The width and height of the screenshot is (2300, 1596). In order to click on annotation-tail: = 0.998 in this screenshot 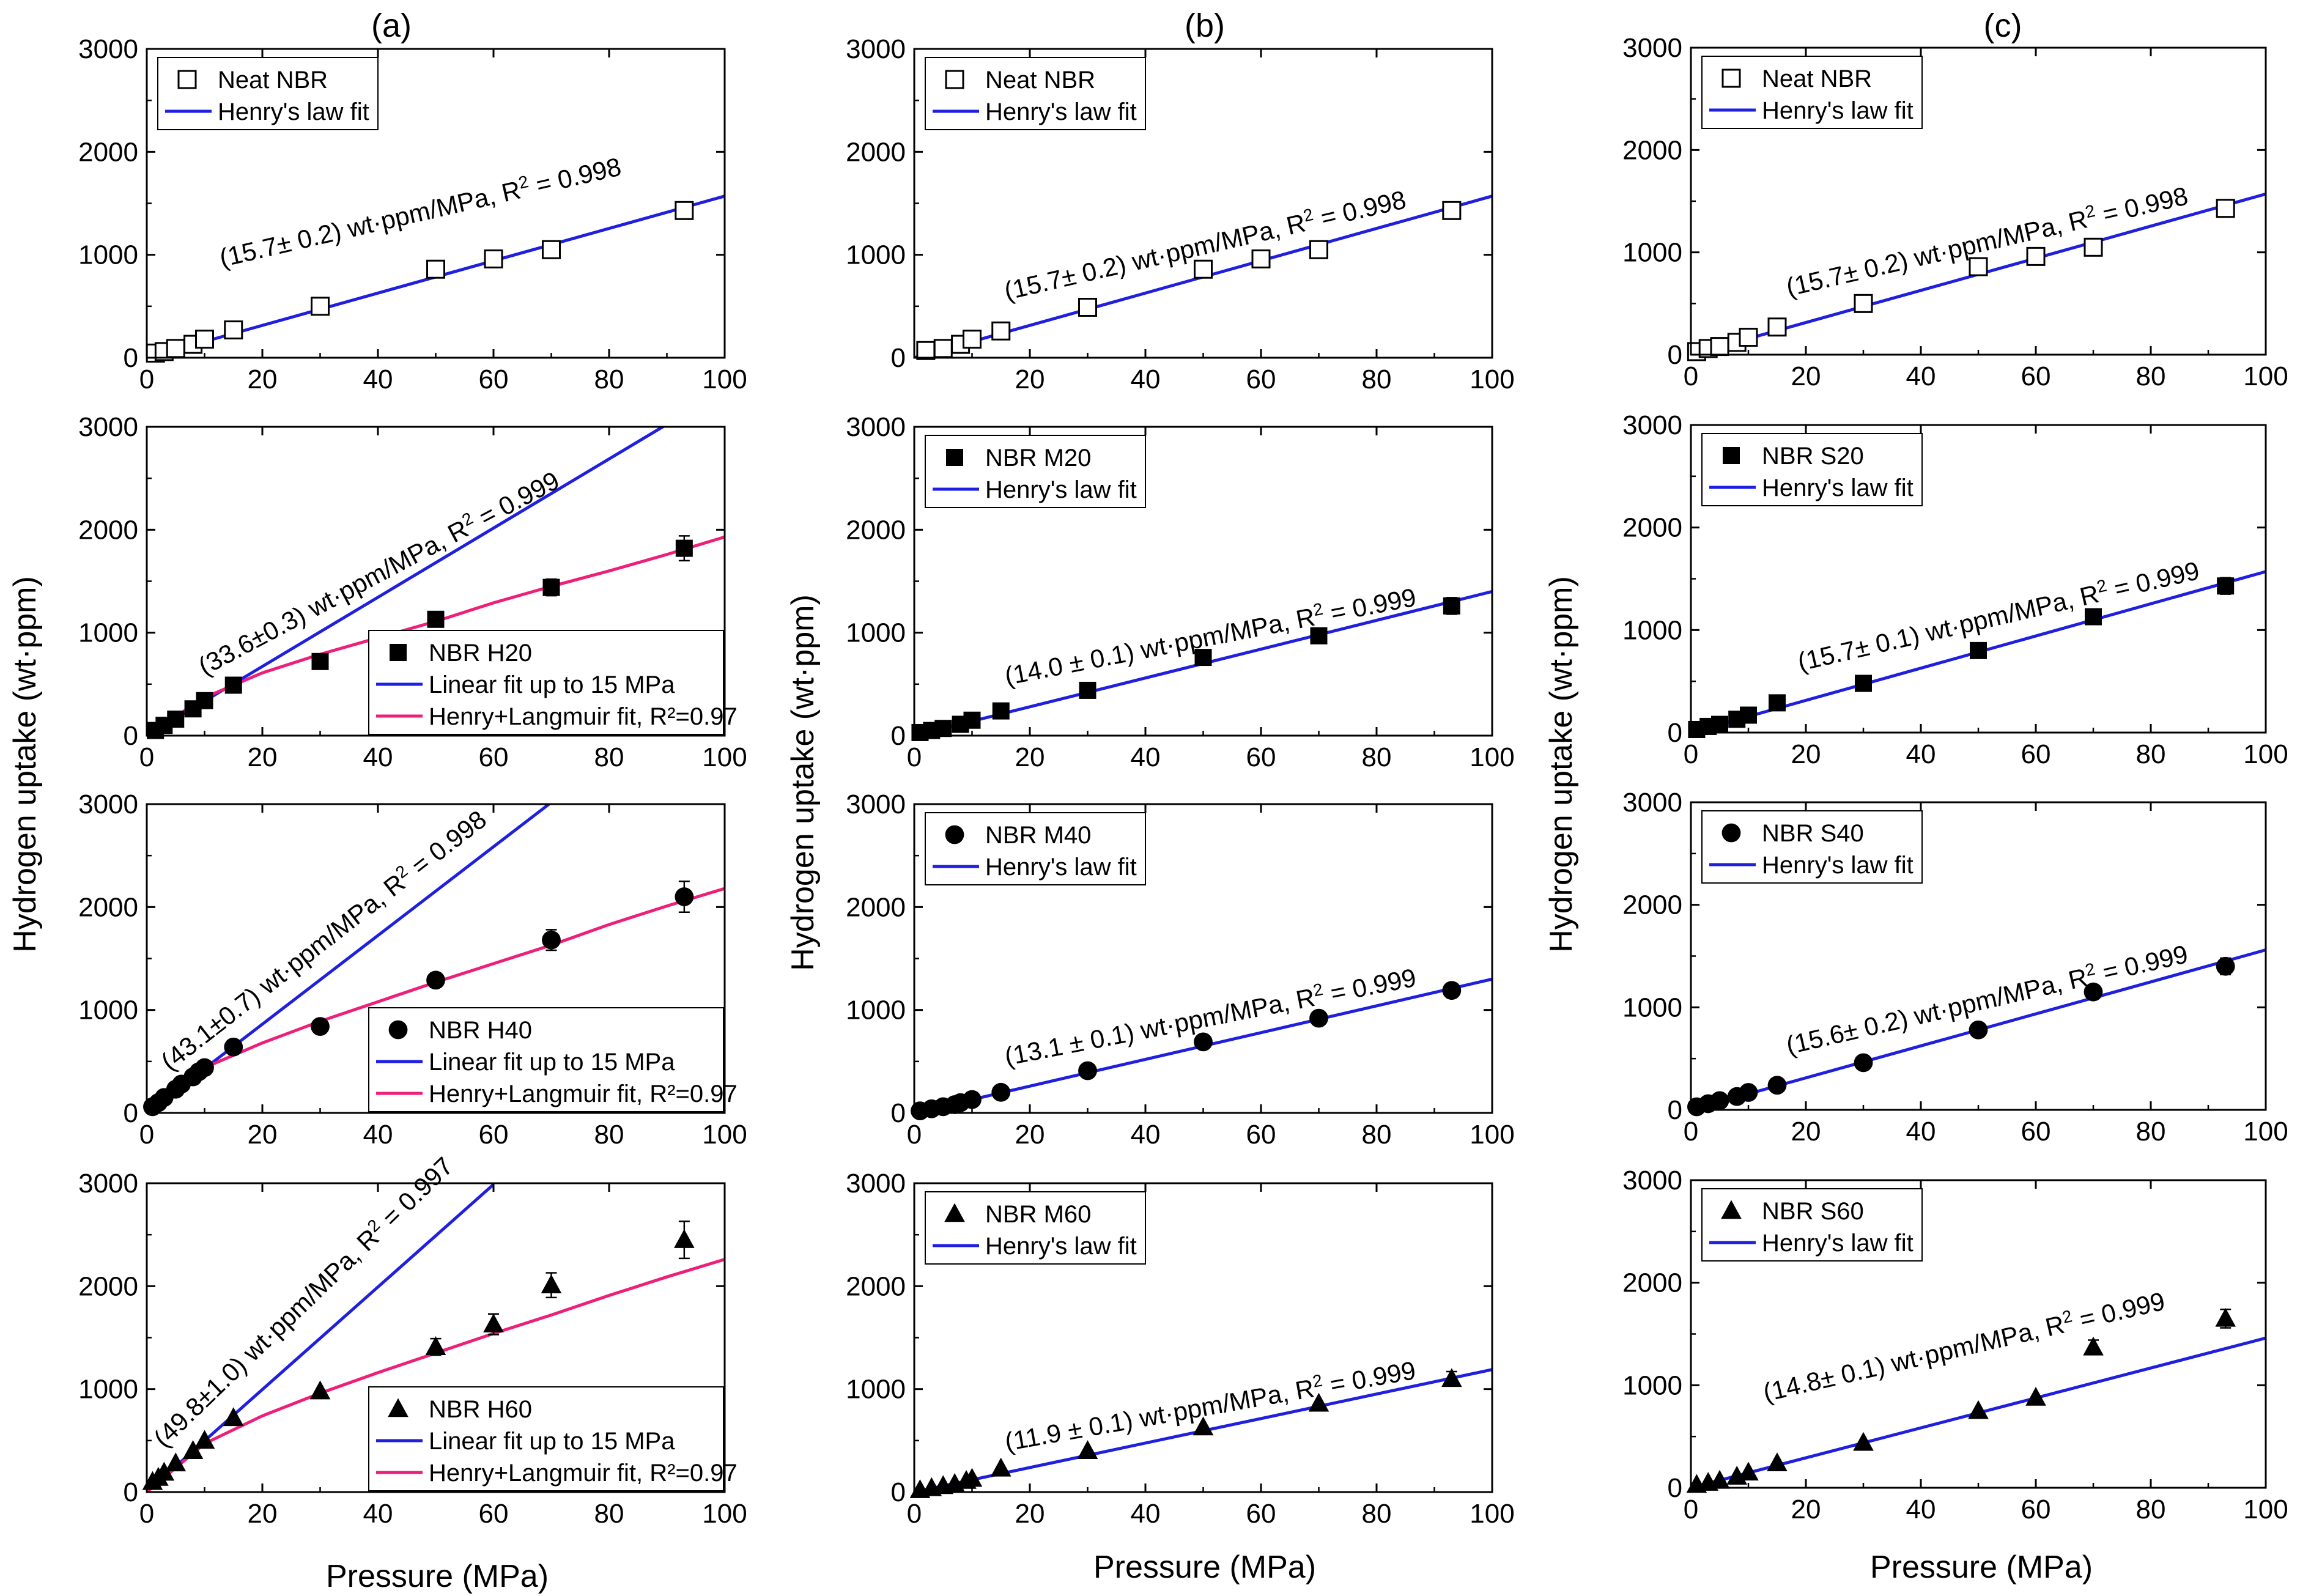, I will do `click(575, 176)`.